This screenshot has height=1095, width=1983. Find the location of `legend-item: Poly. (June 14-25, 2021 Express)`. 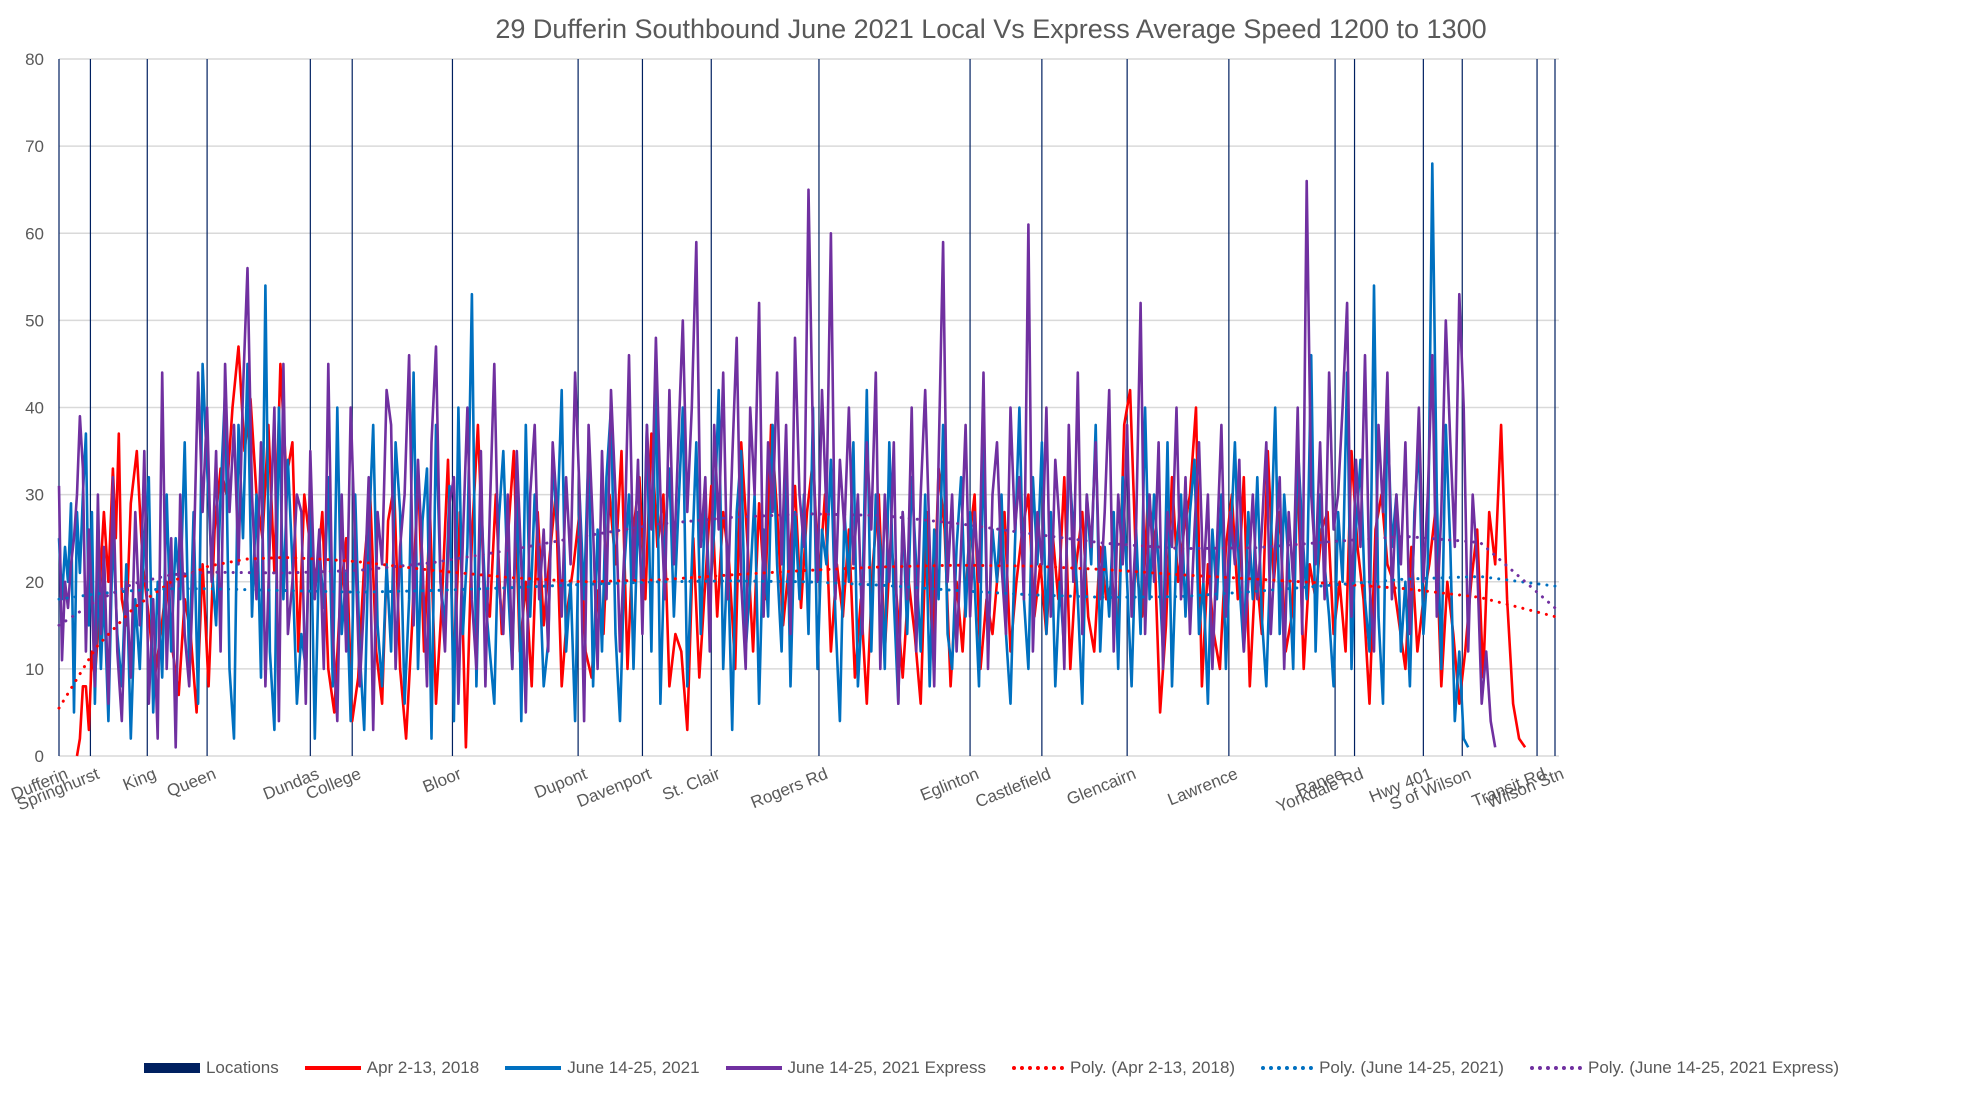

legend-item: Poly. (June 14-25, 2021 Express) is located at coordinates (1684, 1068).